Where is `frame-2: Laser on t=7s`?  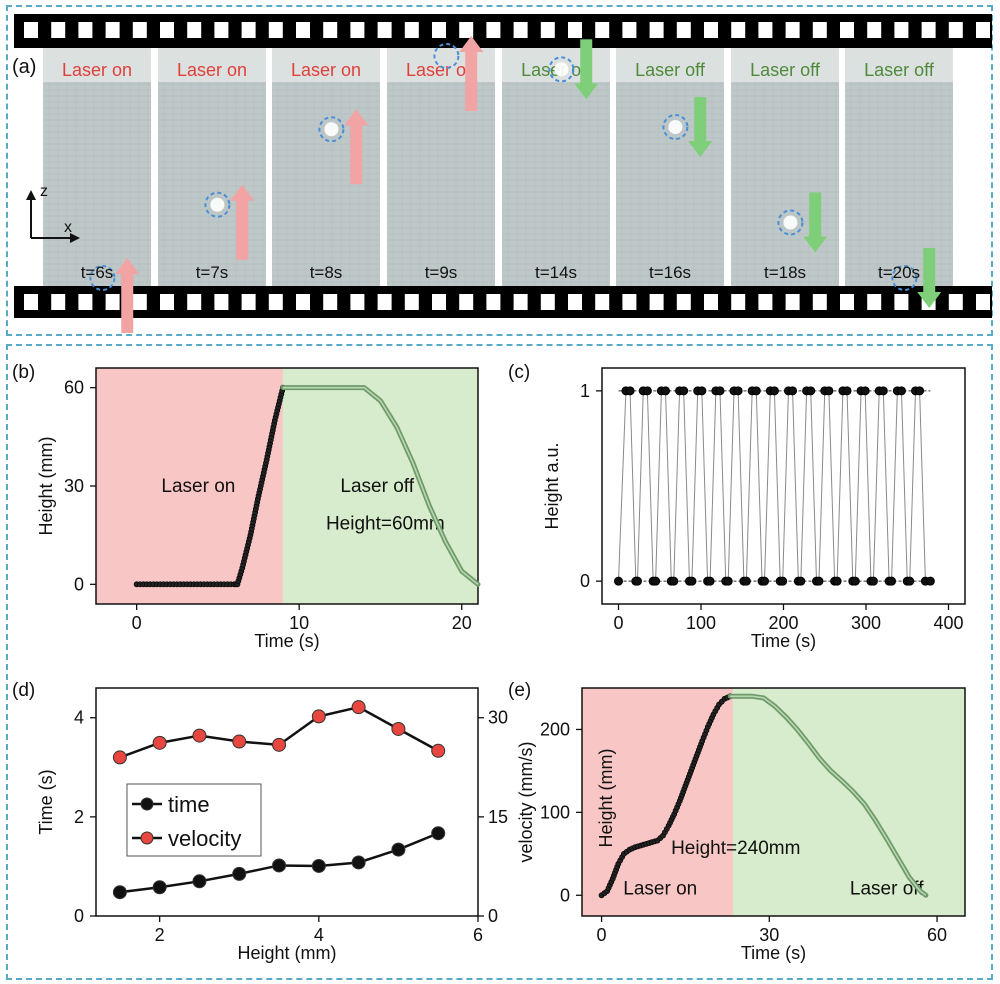
frame-2: Laser on t=7s is located at coordinates (212, 167).